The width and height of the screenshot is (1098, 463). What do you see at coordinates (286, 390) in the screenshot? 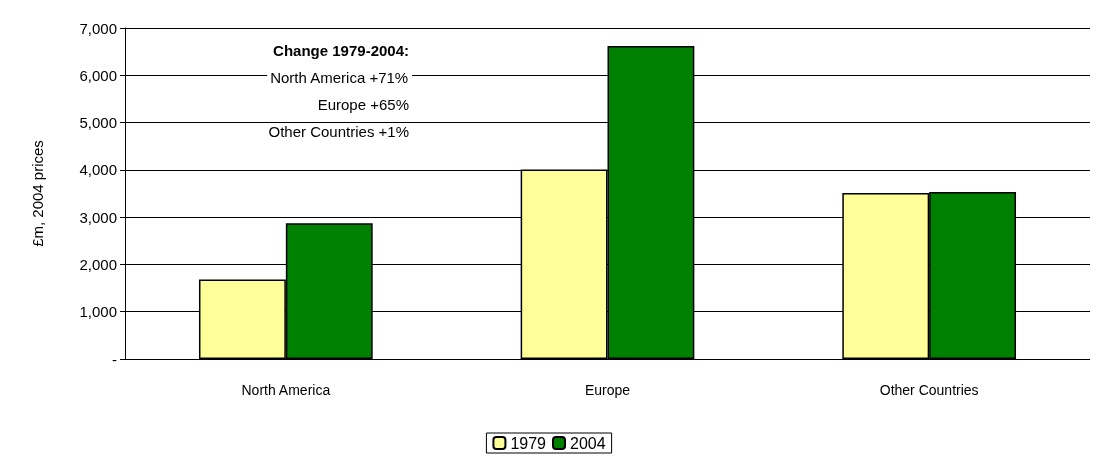
I see `x-tick-label: North America` at bounding box center [286, 390].